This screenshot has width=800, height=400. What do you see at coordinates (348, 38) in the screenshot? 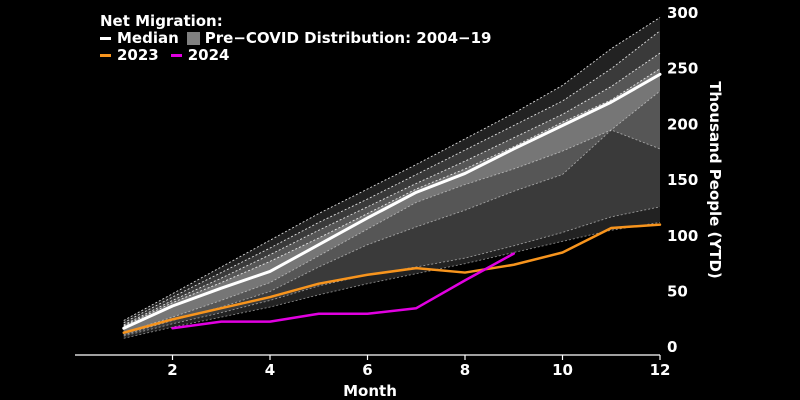
I see `legend-distribution-label: Pre−COVID Distribution: 2004−19` at bounding box center [348, 38].